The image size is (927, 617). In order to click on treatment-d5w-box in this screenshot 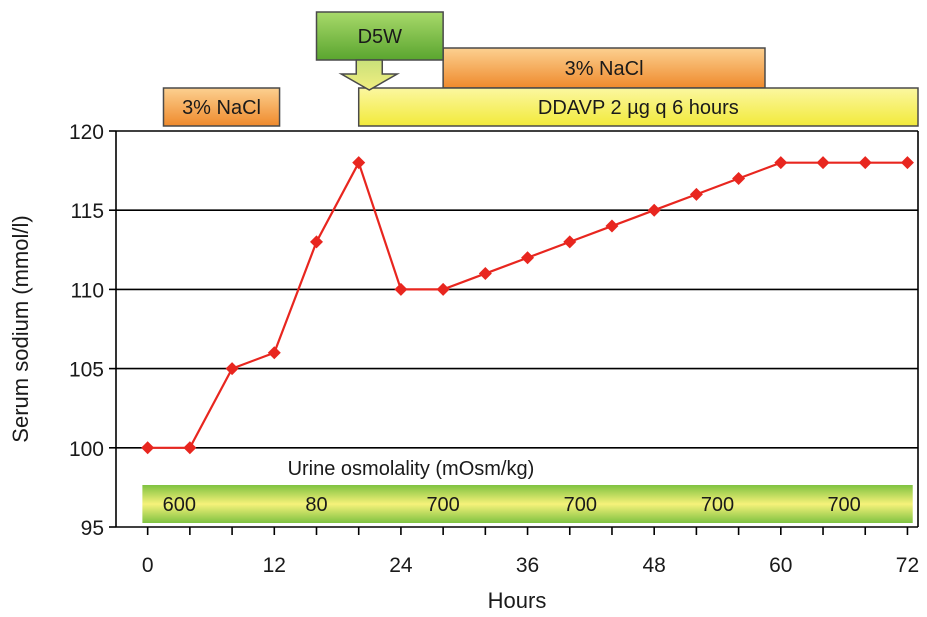, I will do `click(379, 36)`.